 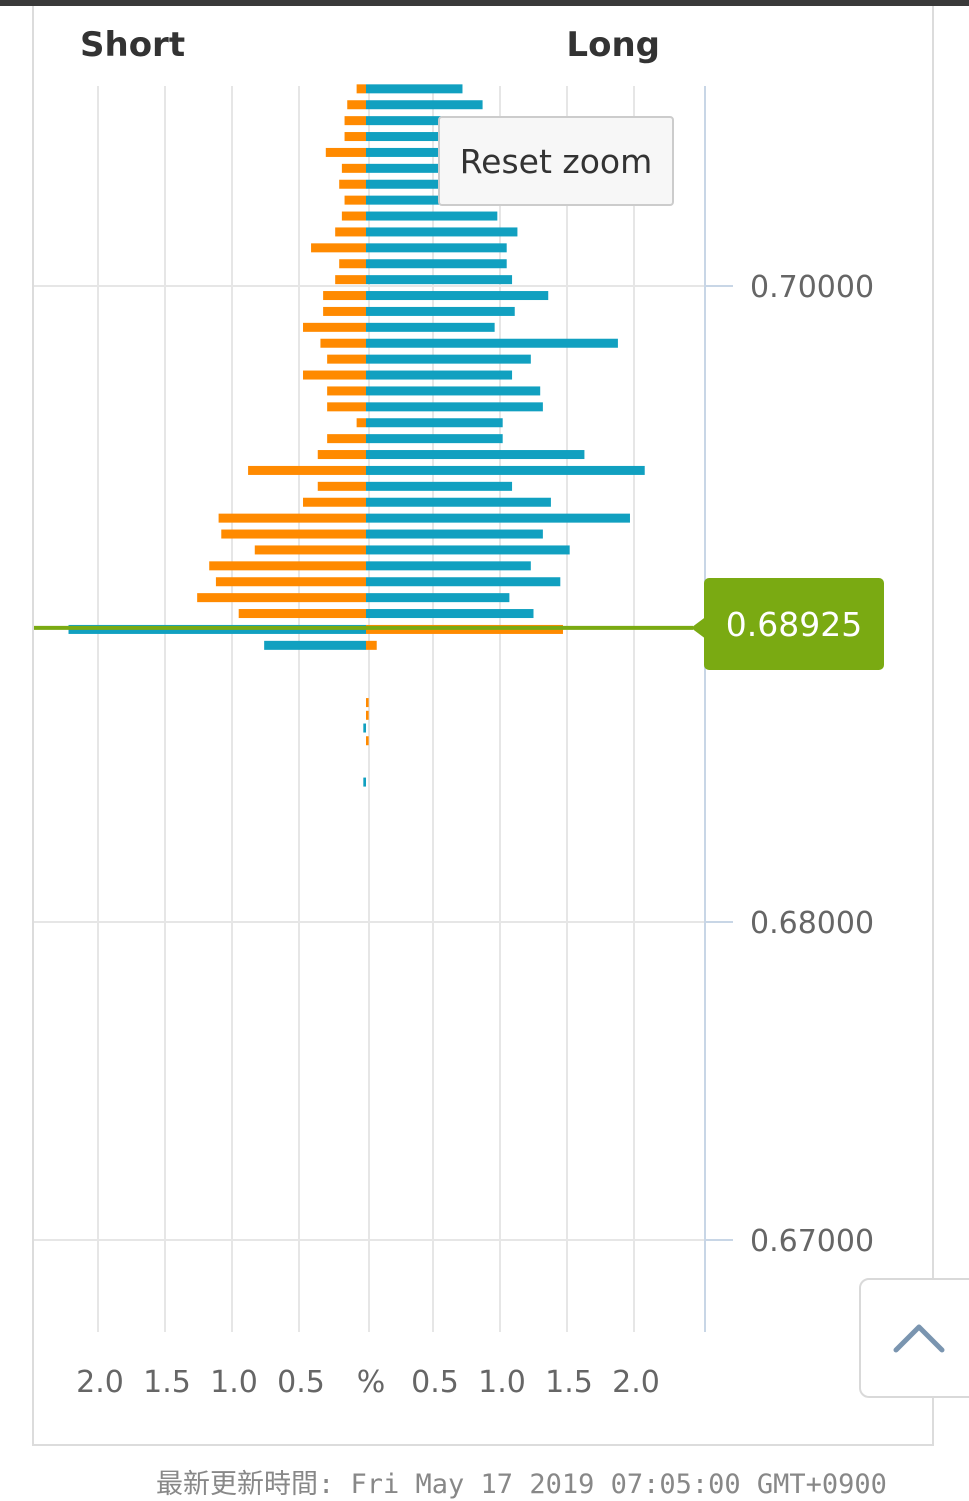 I want to click on top-bar, so click(x=484, y=3).